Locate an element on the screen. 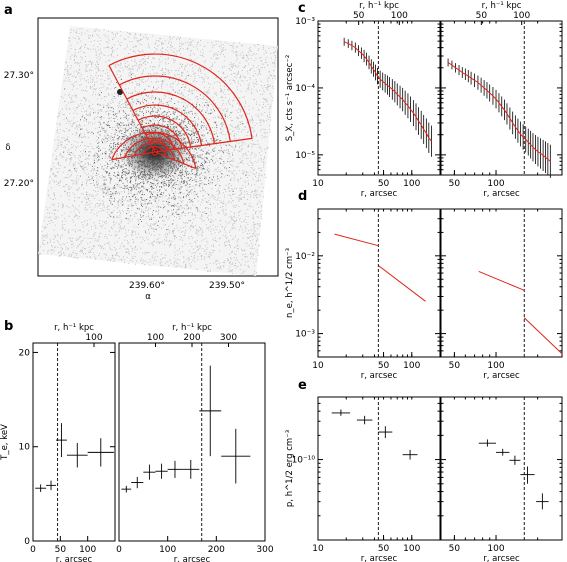  e-xtick-1-1: 100 is located at coordinates (495, 549).